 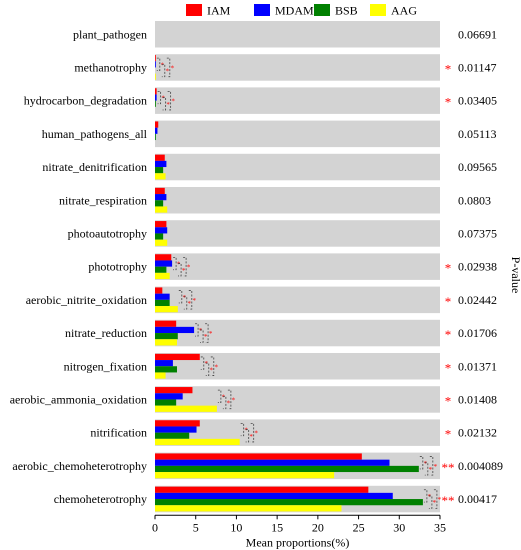 I want to click on category-label: nitrate_respiration, so click(x=103, y=200).